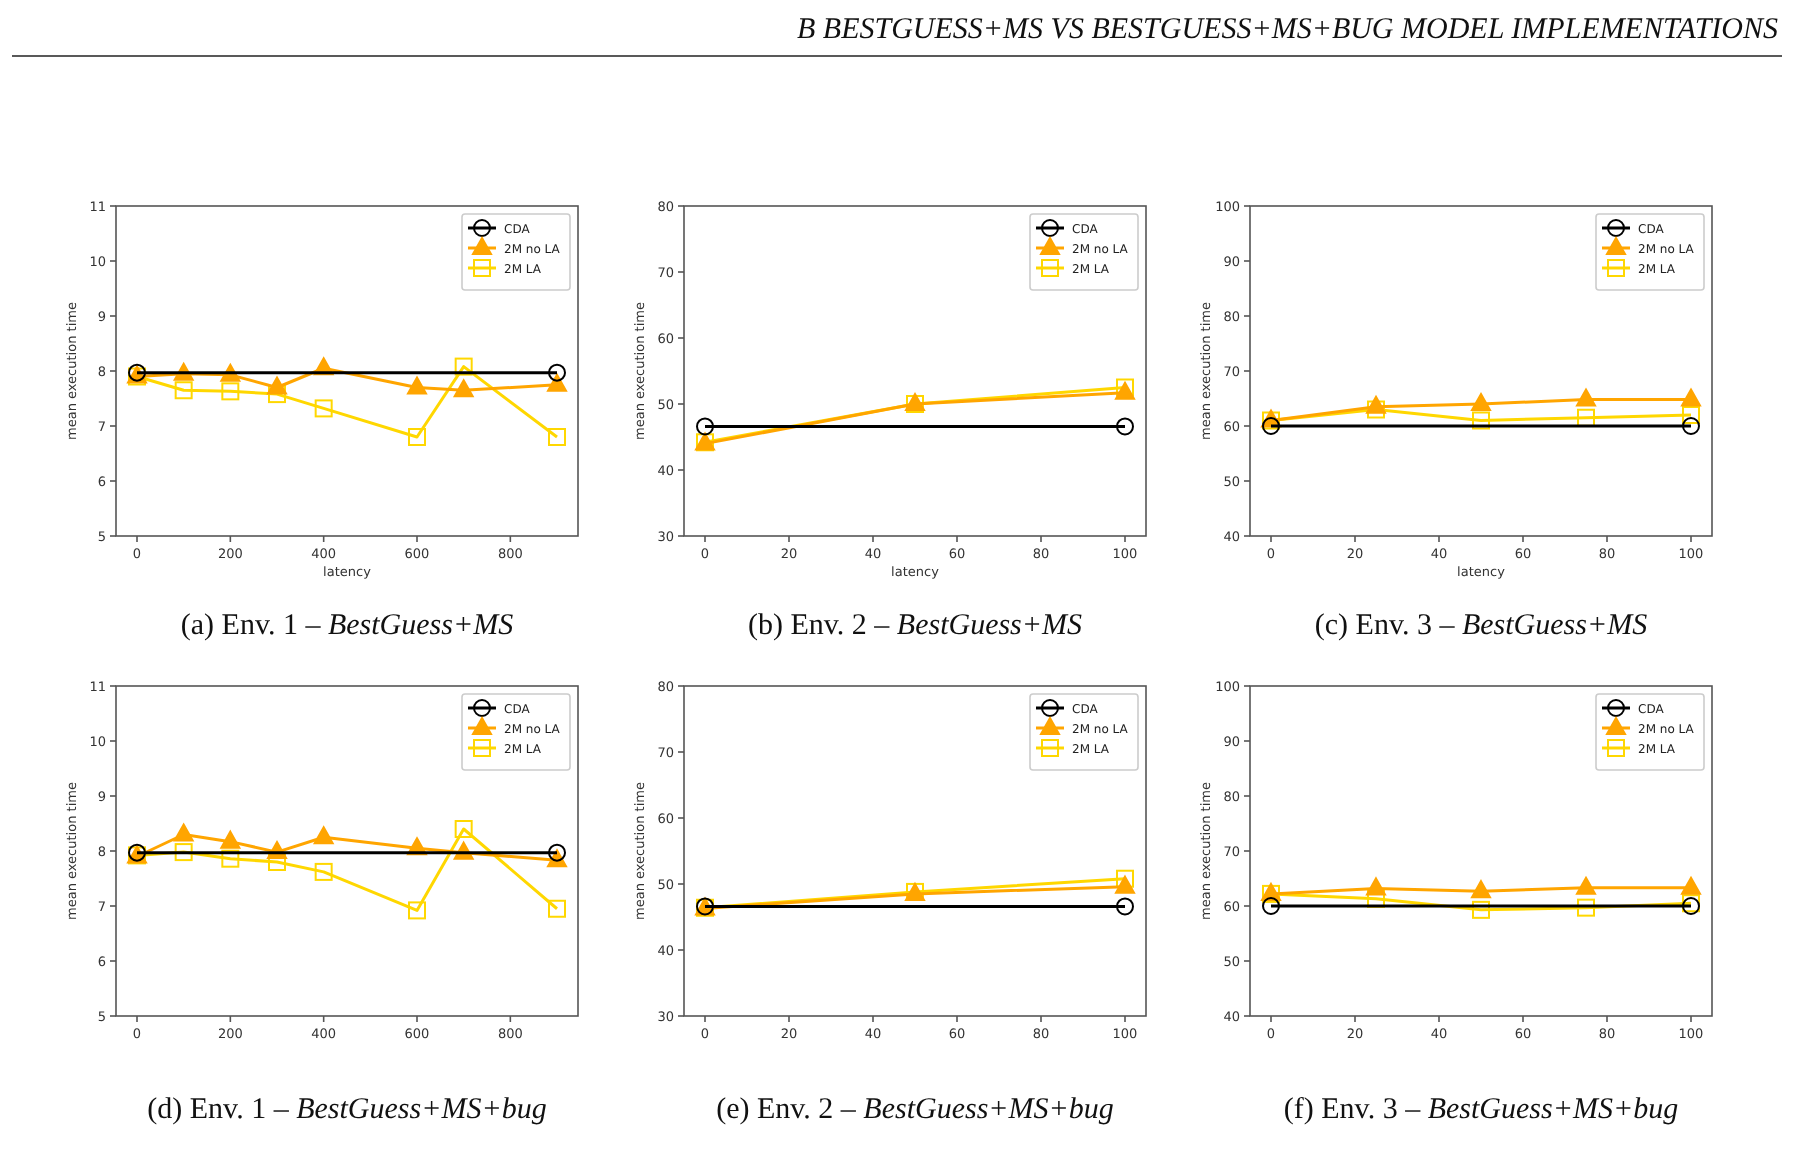 This screenshot has height=1154, width=1794. Describe the element at coordinates (915, 1110) in the screenshot. I see `text: (e) Env. 2 – BestGuess+MS+bug` at that location.